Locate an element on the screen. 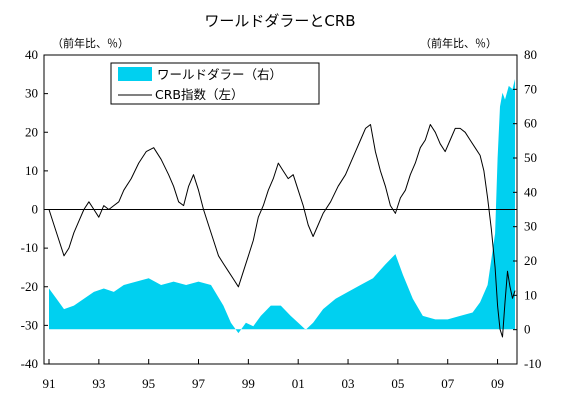 The image size is (561, 402). x-axis-tick-label: 05 is located at coordinates (397, 383).